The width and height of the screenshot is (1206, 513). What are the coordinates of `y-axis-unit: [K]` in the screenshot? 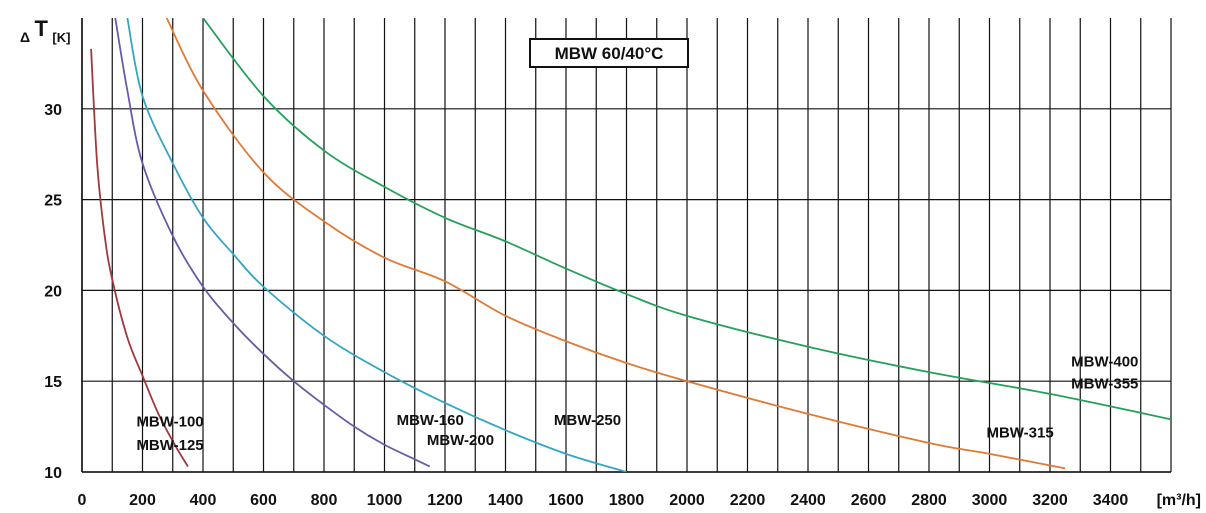 It's located at (61, 37).